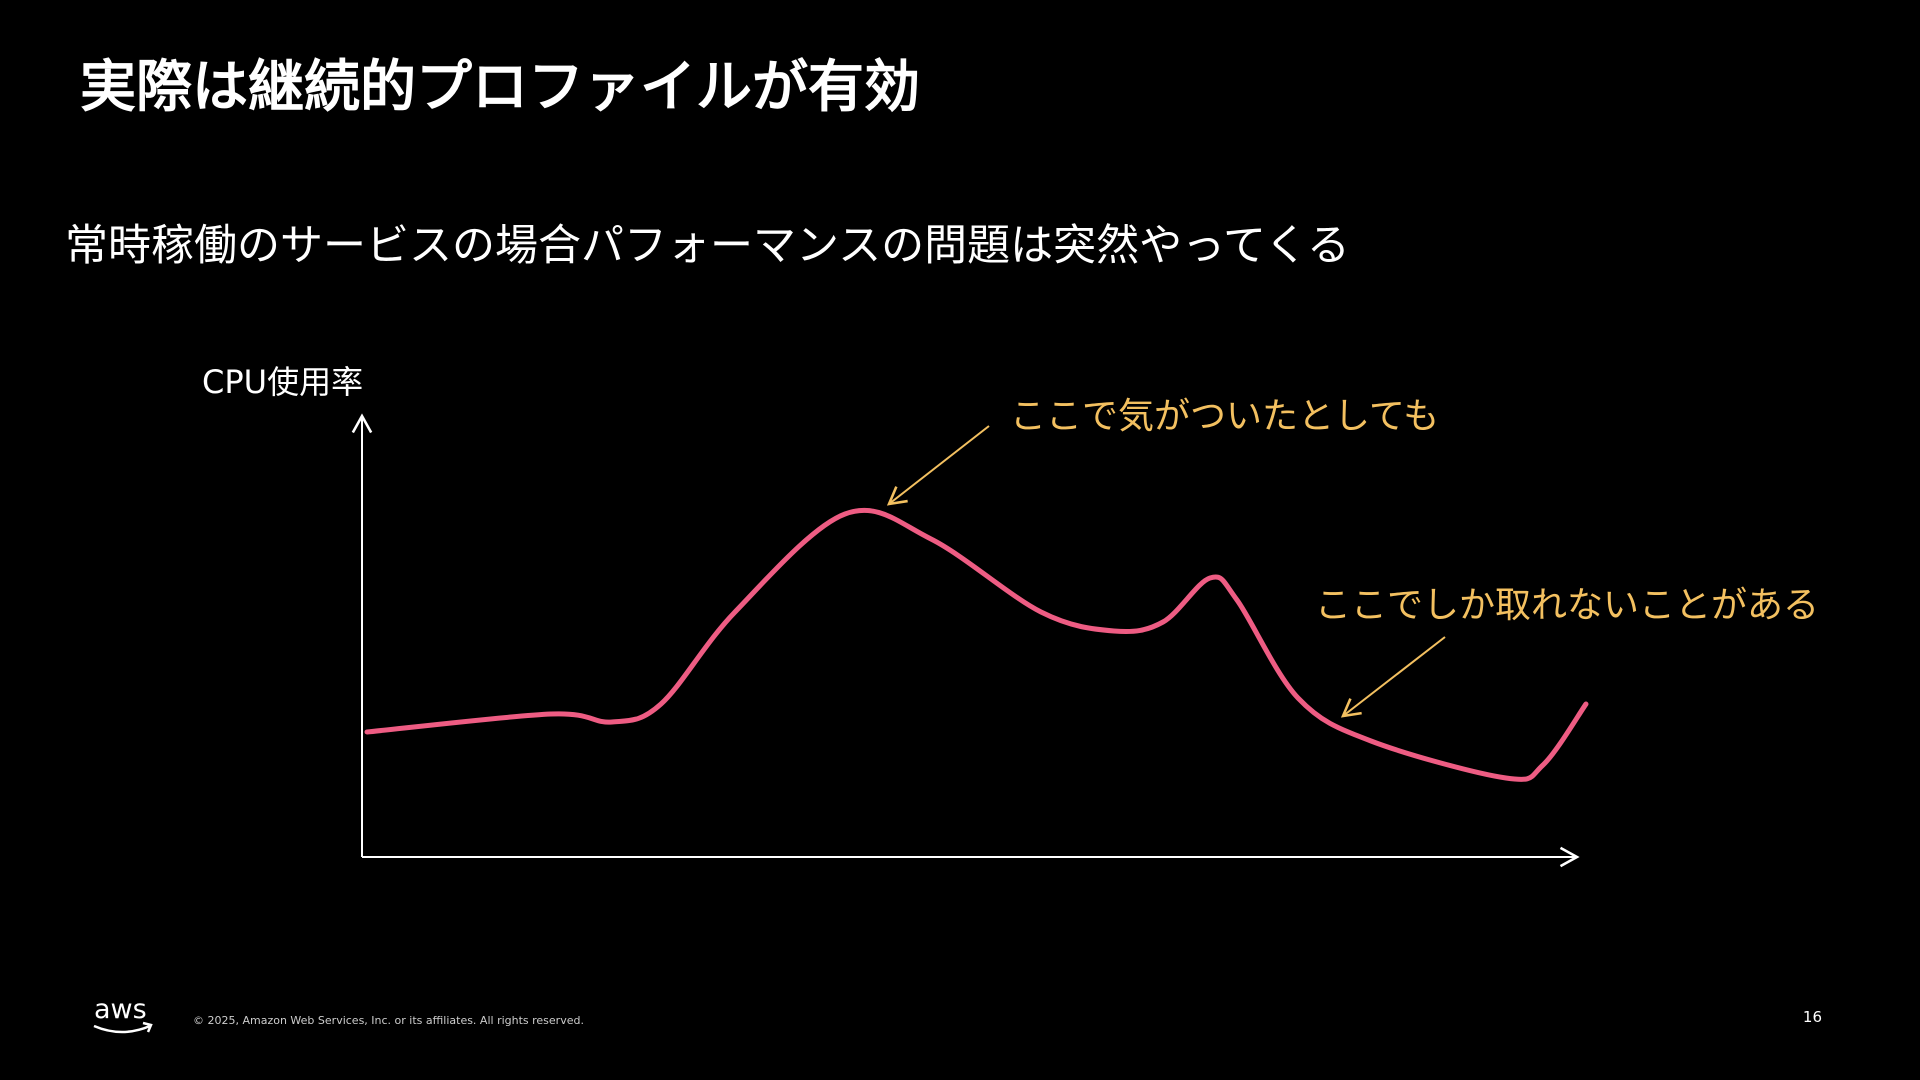  What do you see at coordinates (120, 1009) in the screenshot?
I see `aws-logo: aws` at bounding box center [120, 1009].